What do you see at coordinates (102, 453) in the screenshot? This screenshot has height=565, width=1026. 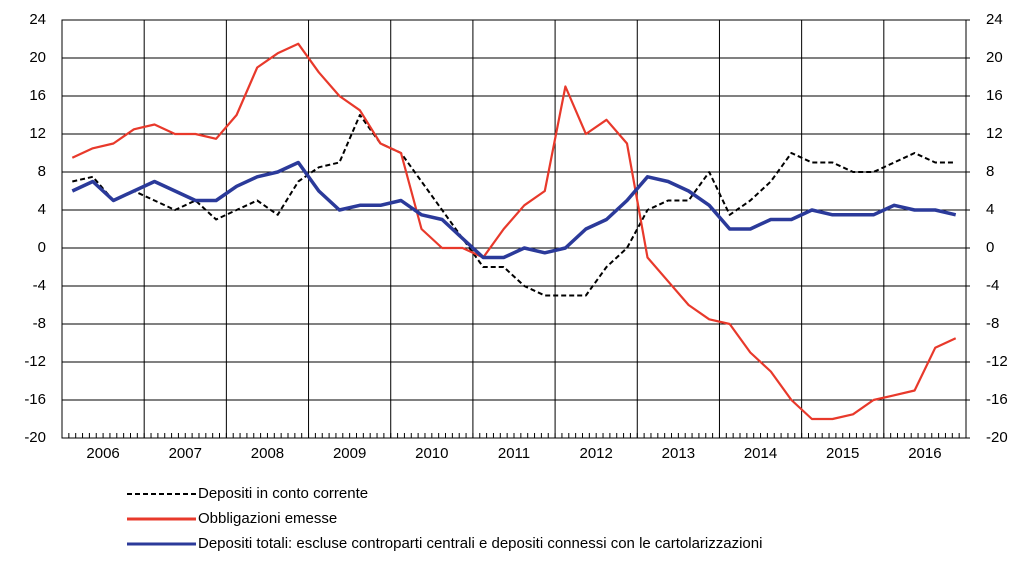 I see `x-tick-label: 2006` at bounding box center [102, 453].